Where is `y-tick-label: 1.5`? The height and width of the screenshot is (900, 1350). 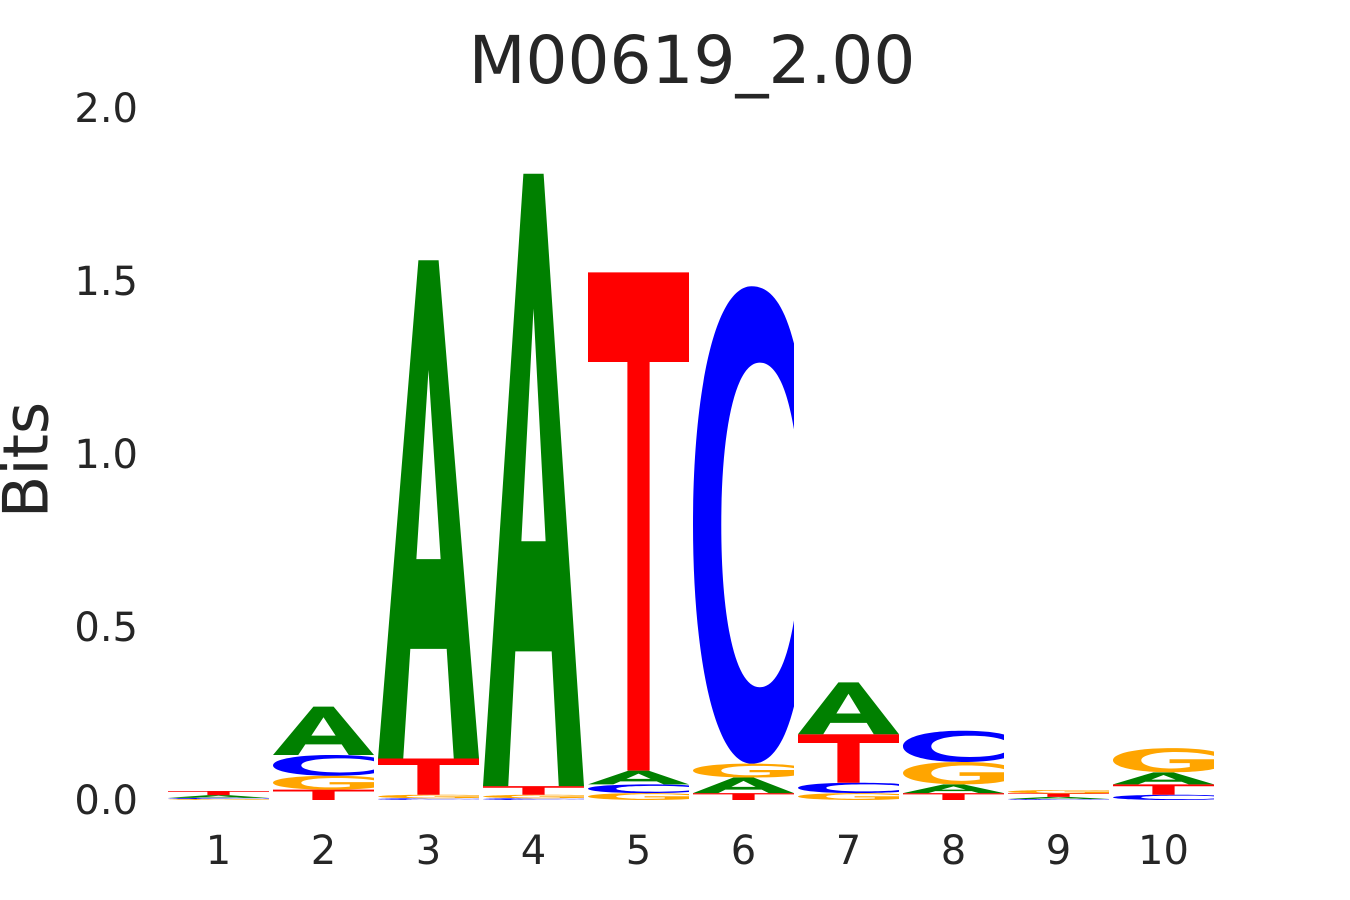
y-tick-label: 1.5 is located at coordinates (106, 282).